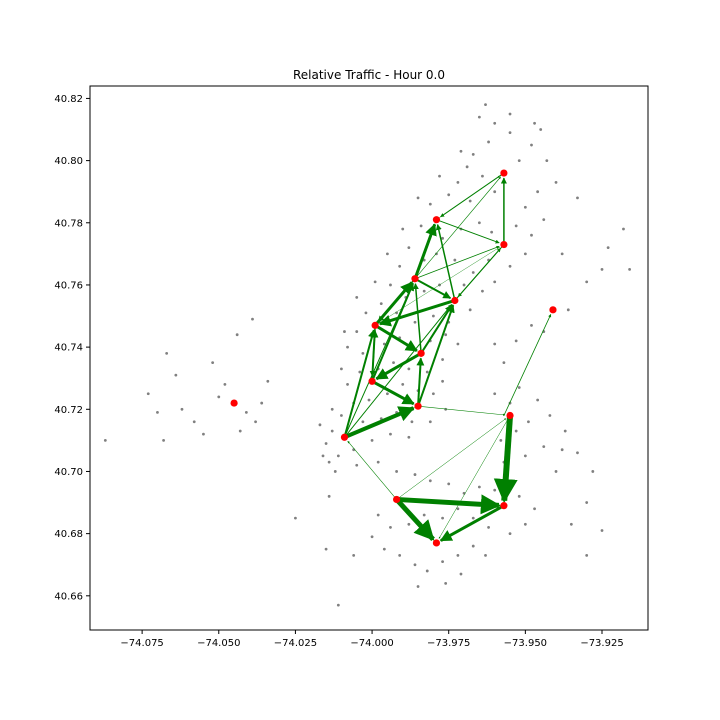 The image size is (720, 720). I want to click on y-tick-label: 40.74, so click(68, 348).